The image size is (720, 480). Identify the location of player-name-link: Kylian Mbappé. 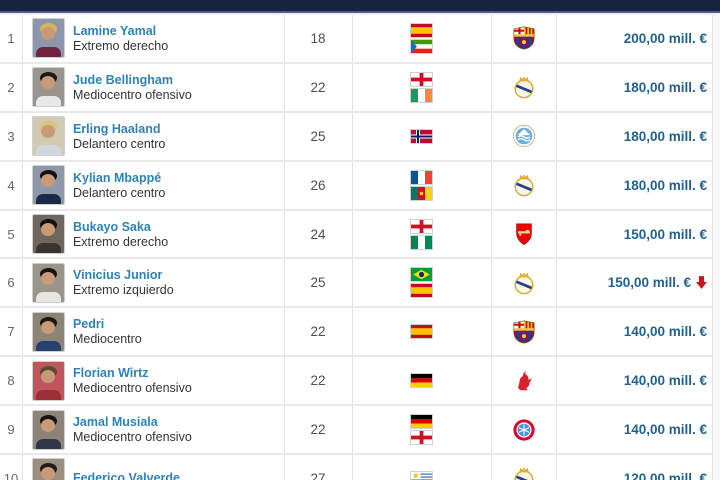
(117, 177).